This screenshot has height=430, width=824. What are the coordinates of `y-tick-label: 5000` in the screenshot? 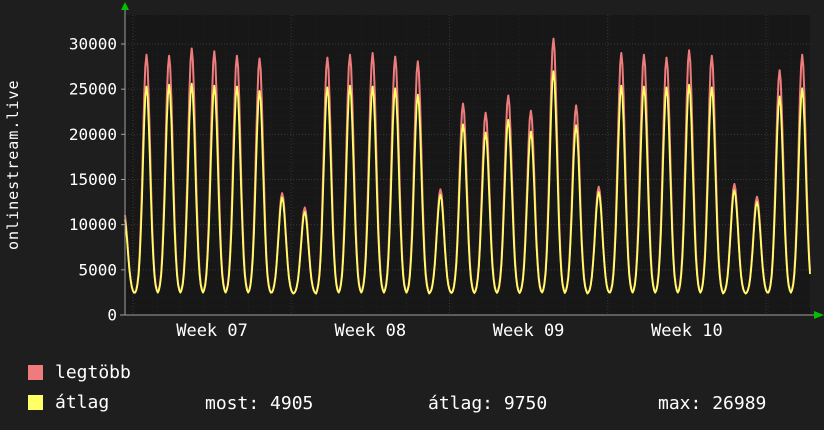 It's located at (97, 269).